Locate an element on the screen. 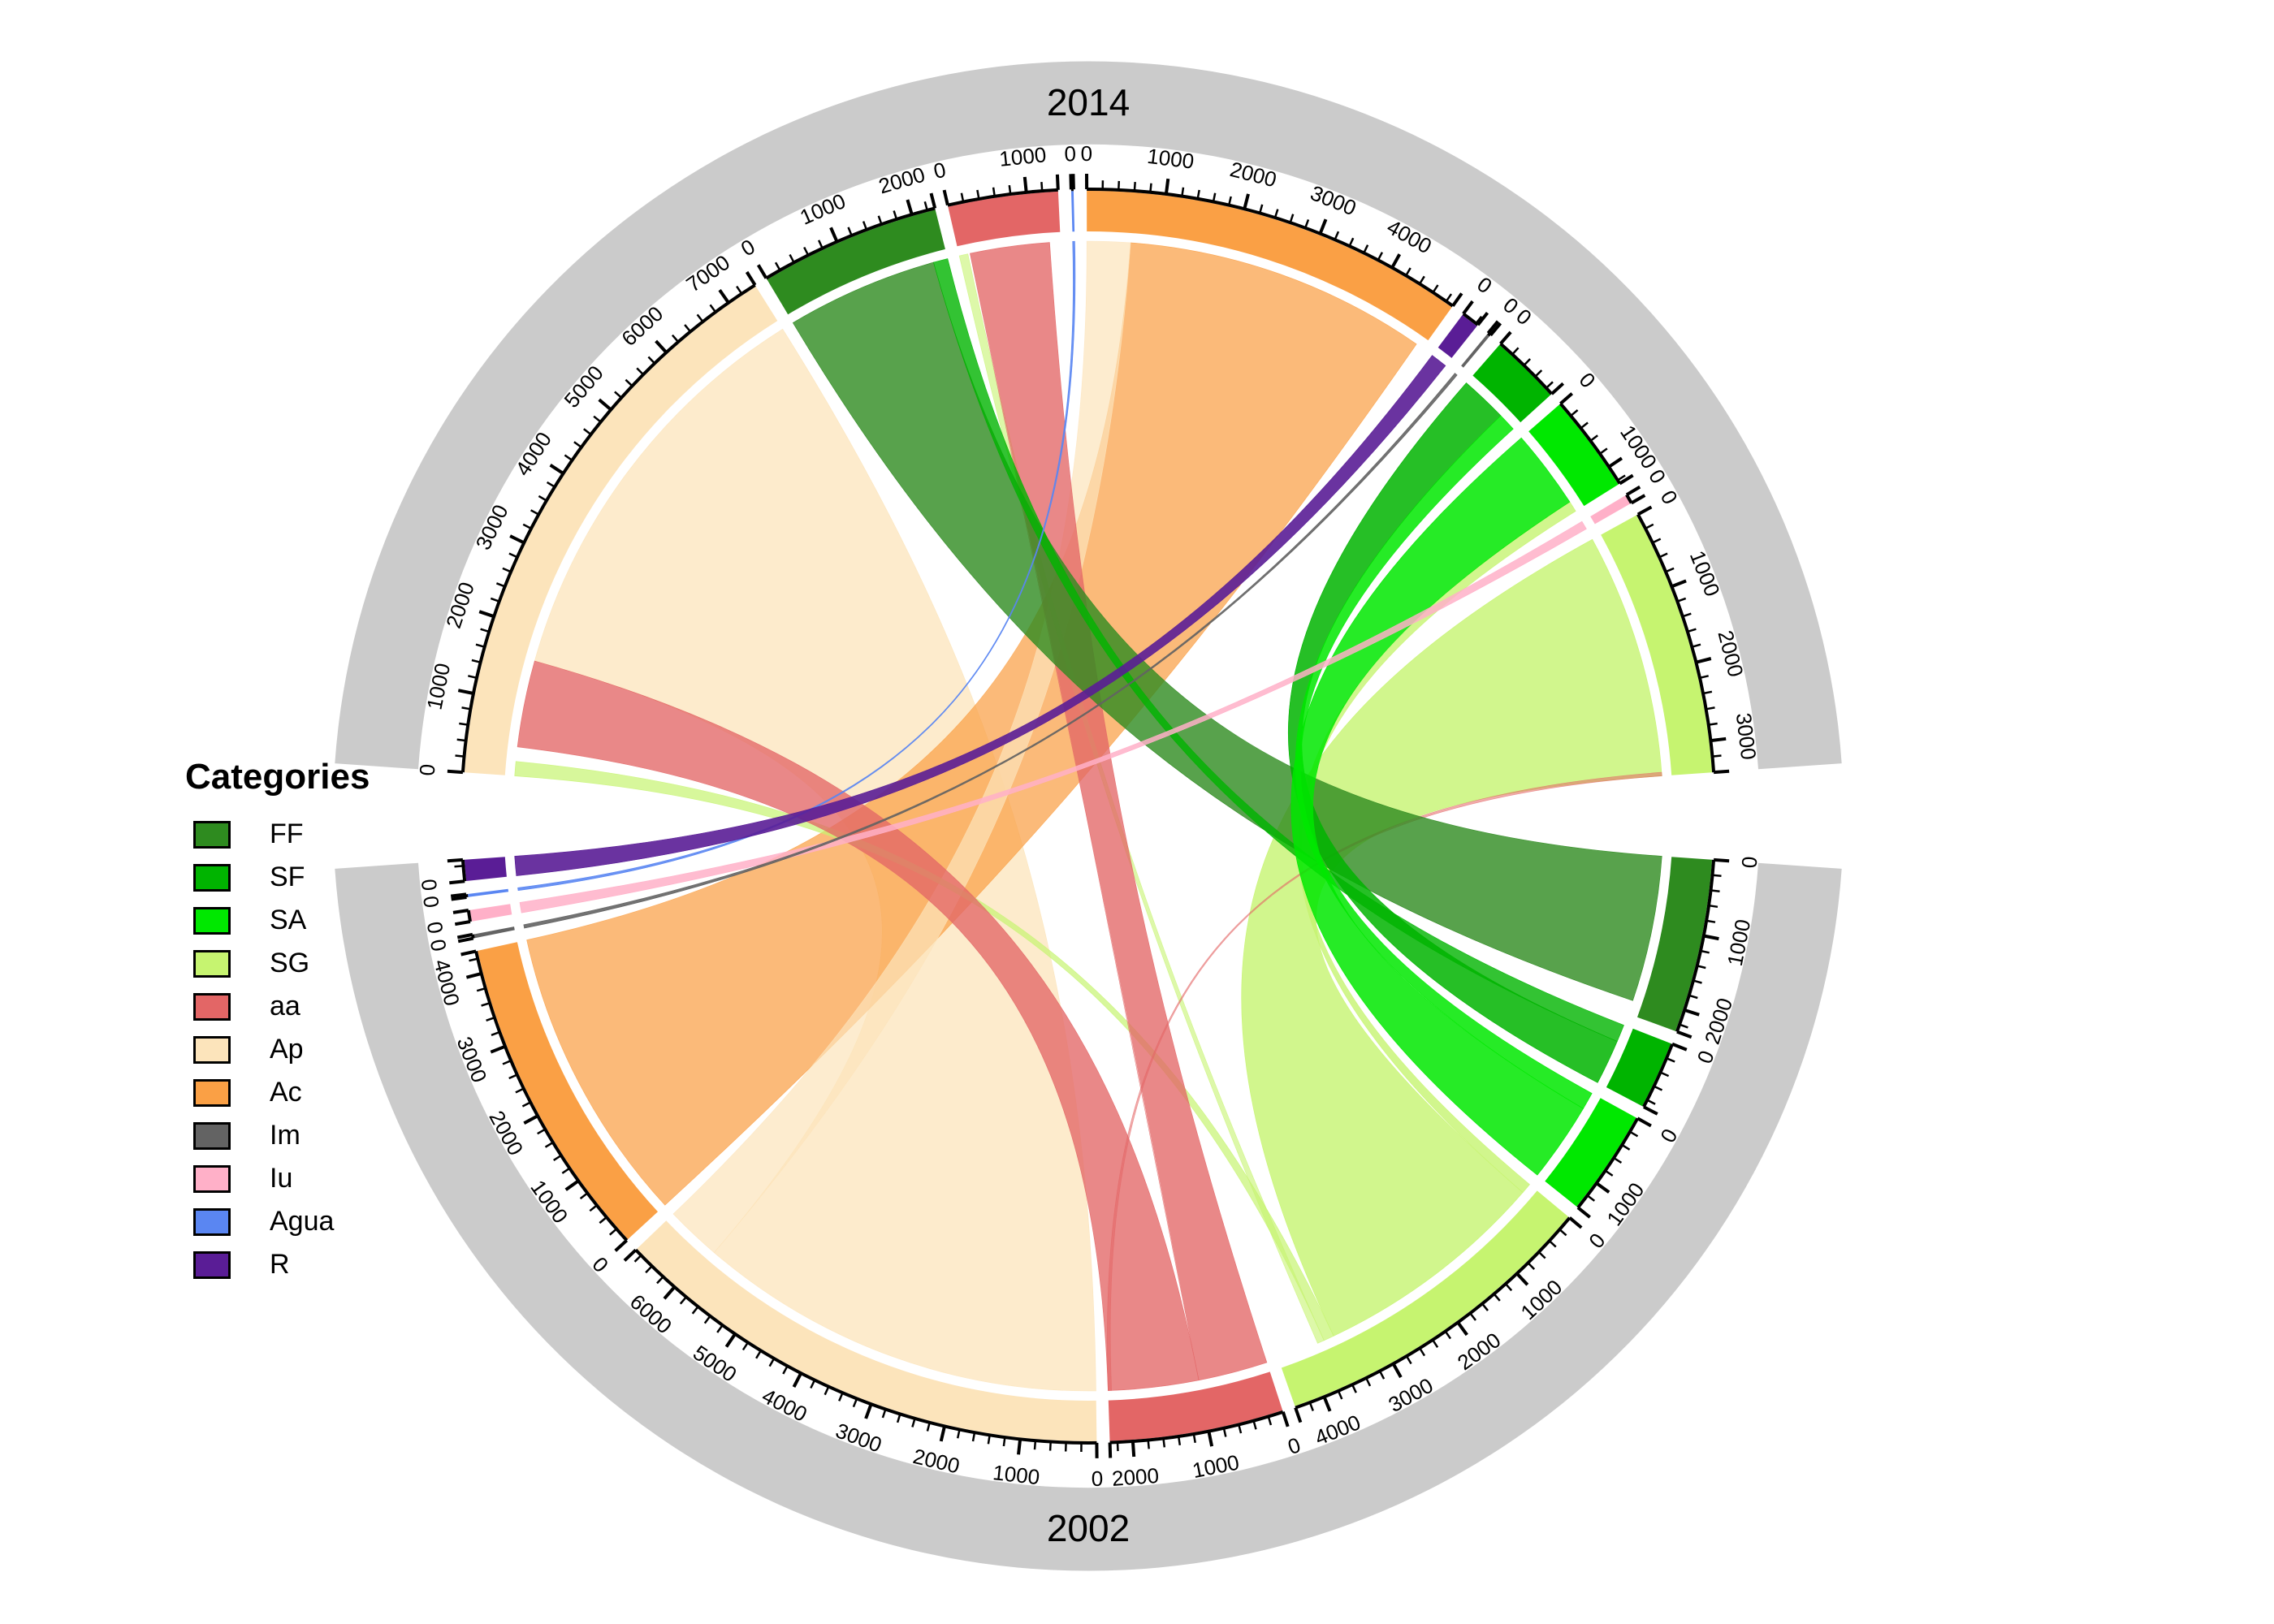  sector-SA-2002 is located at coordinates (1590, 1152).